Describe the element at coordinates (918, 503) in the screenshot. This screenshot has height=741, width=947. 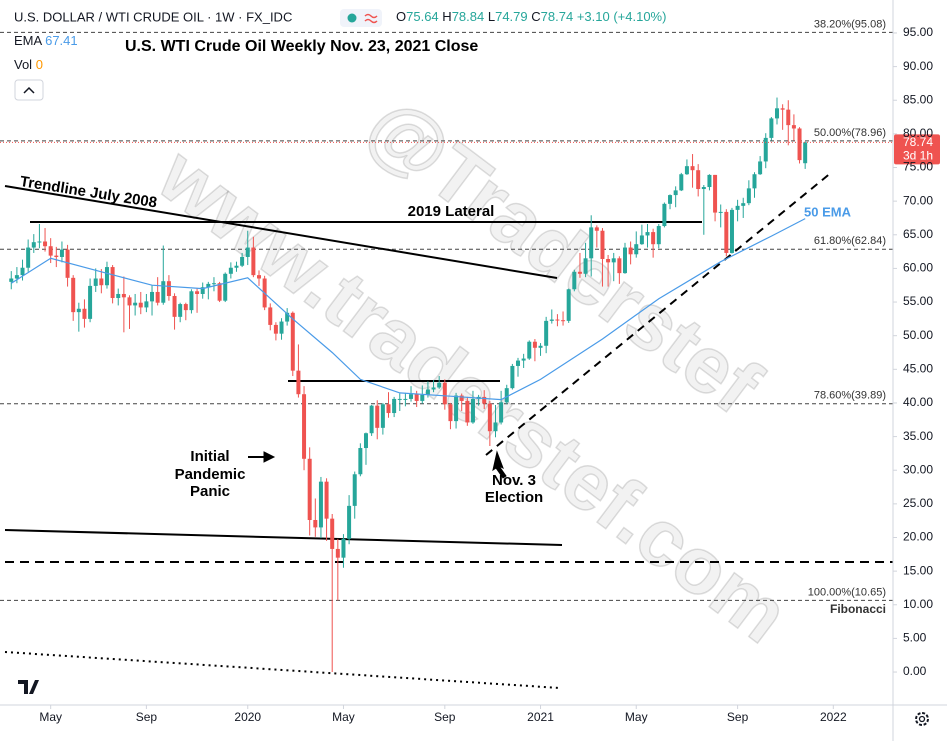
I see `y-tick-label: 25.00` at that location.